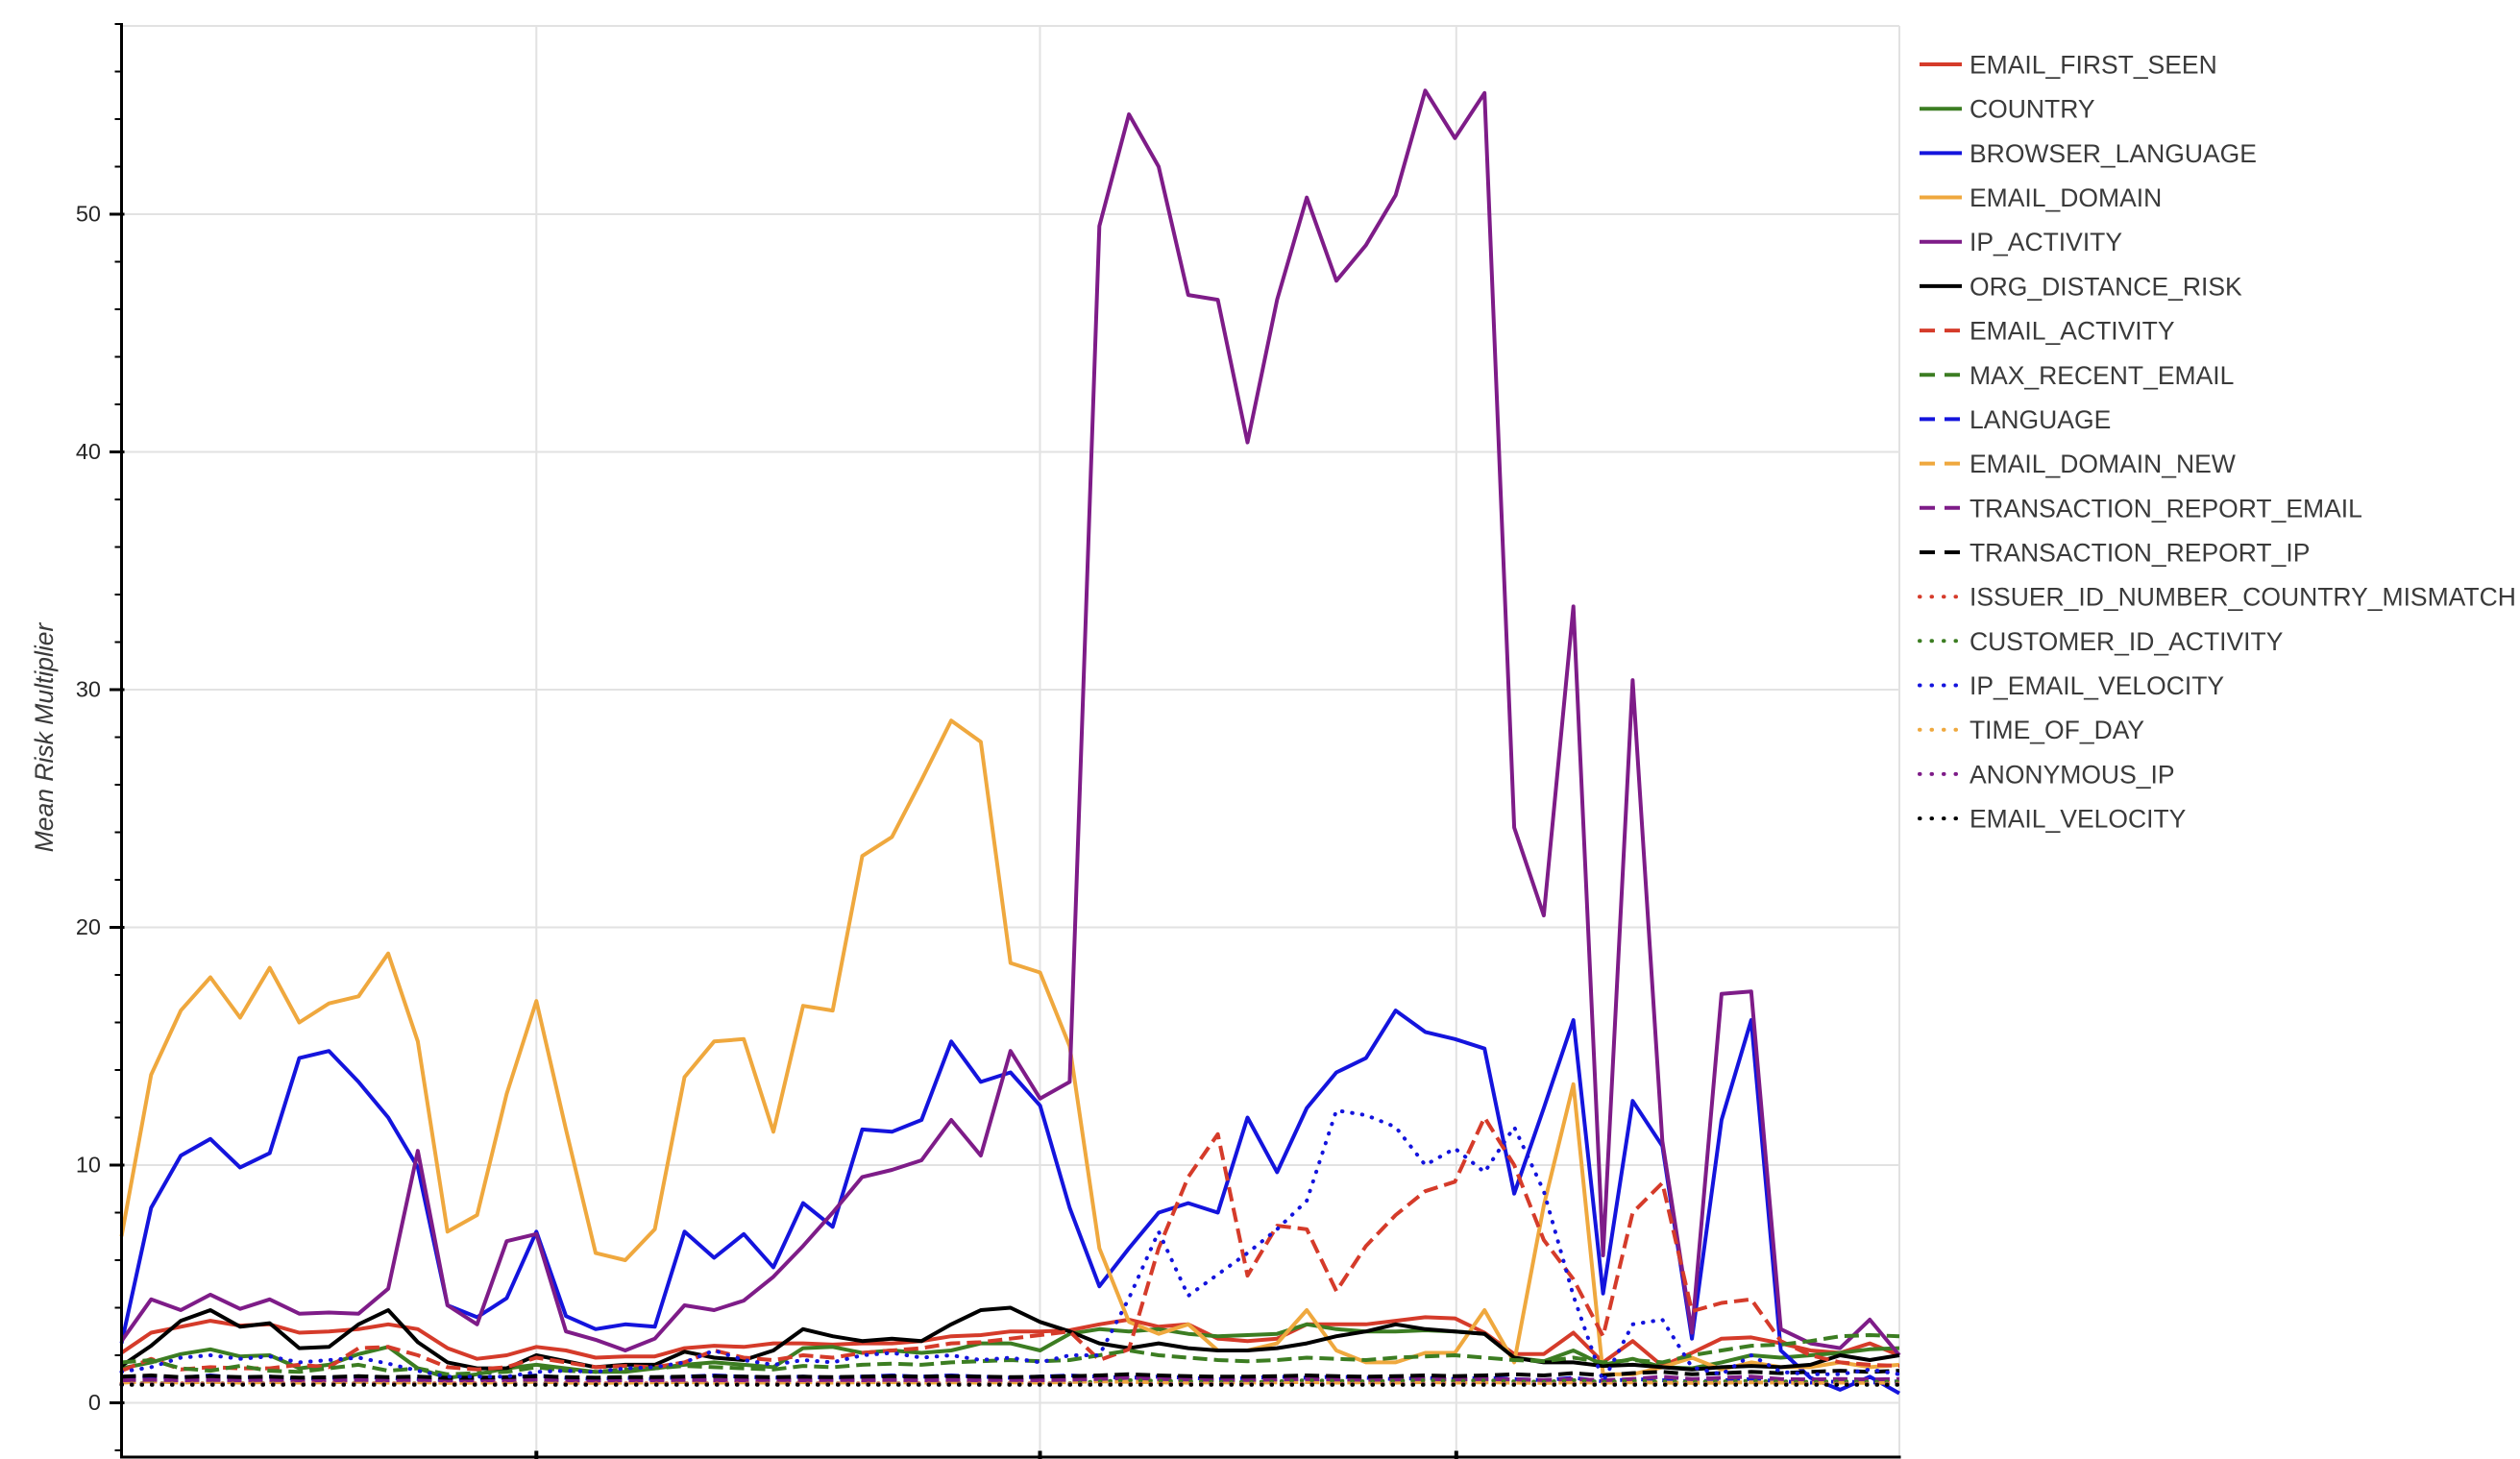  What do you see at coordinates (2046, 242) in the screenshot?
I see `svg-text: IP_ACTIVITY` at bounding box center [2046, 242].